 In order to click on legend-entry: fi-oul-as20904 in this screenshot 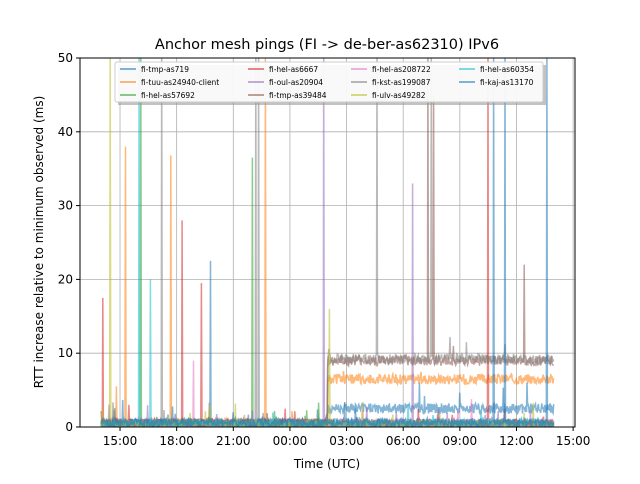, I will do `click(296, 82)`.